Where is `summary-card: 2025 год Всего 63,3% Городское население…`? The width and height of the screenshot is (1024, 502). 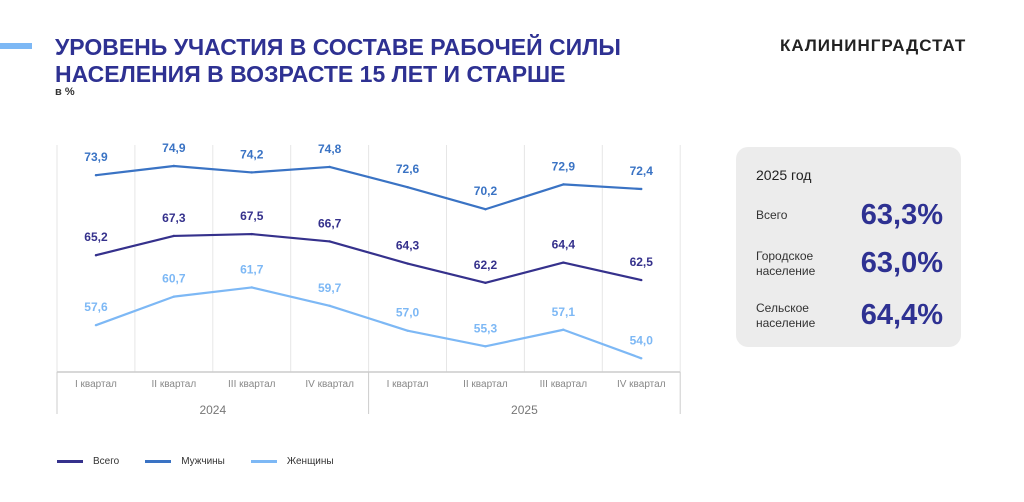 summary-card: 2025 год Всего 63,3% Городское население… is located at coordinates (848, 247).